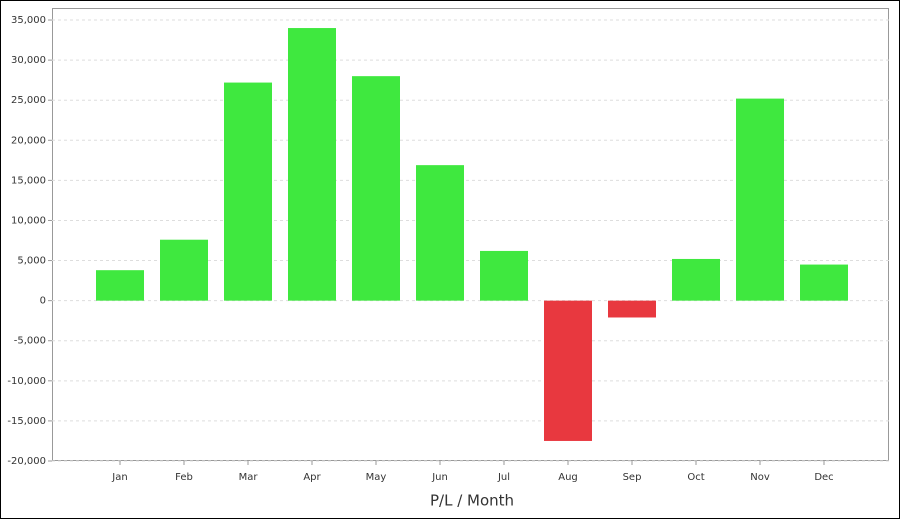  I want to click on y-tick-label: 0, so click(43, 301).